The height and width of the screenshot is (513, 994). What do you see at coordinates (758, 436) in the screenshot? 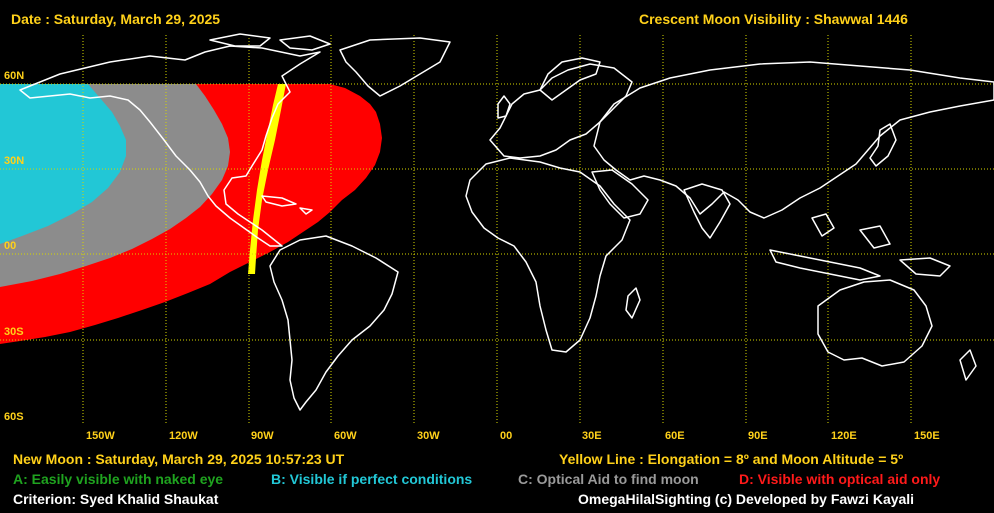
I see `lon-label-90e: 90E` at bounding box center [758, 436].